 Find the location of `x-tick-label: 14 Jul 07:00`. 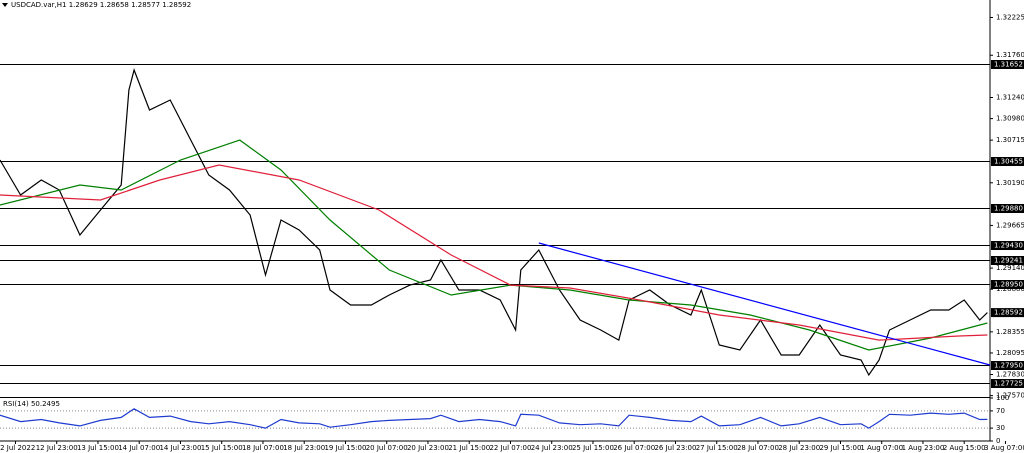

x-tick-label: 14 Jul 07:00 is located at coordinates (139, 448).